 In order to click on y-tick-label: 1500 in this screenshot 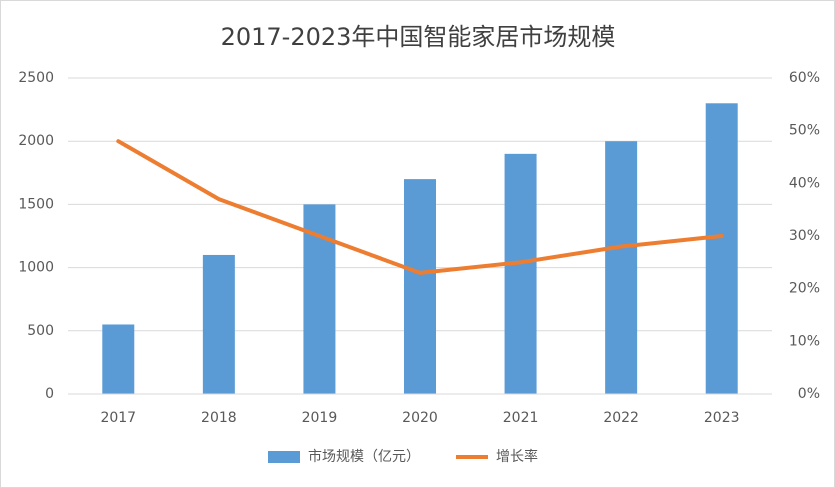, I will do `click(36, 204)`.